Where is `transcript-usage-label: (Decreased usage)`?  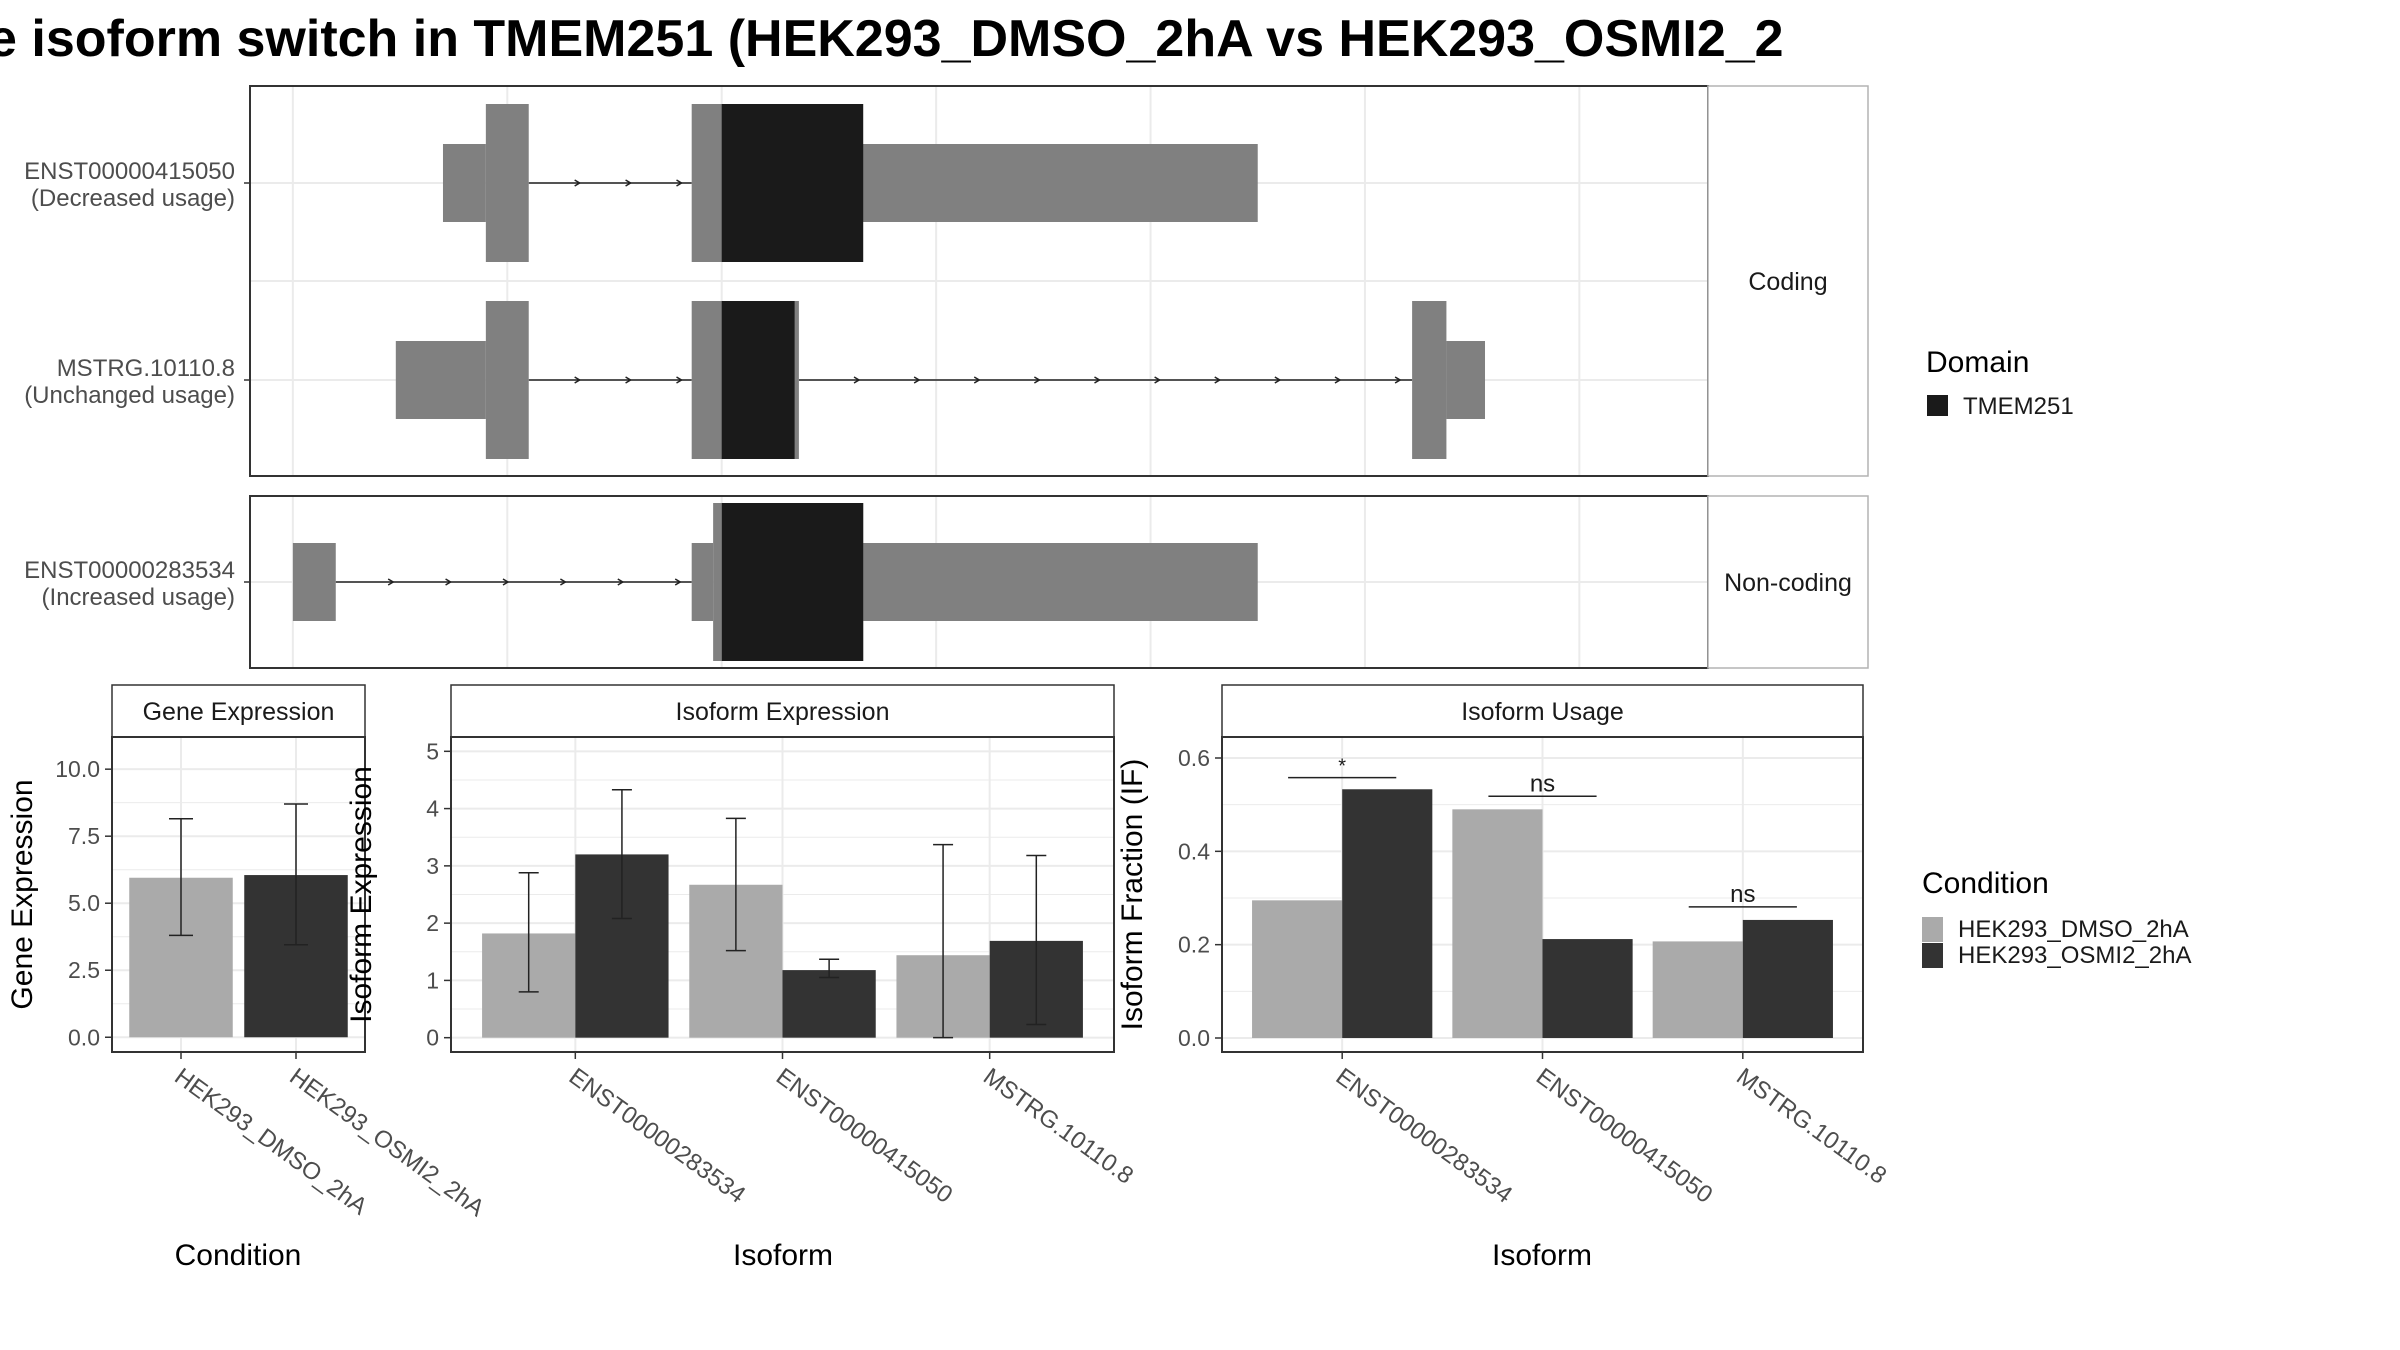
transcript-usage-label: (Decreased usage) is located at coordinates (133, 198).